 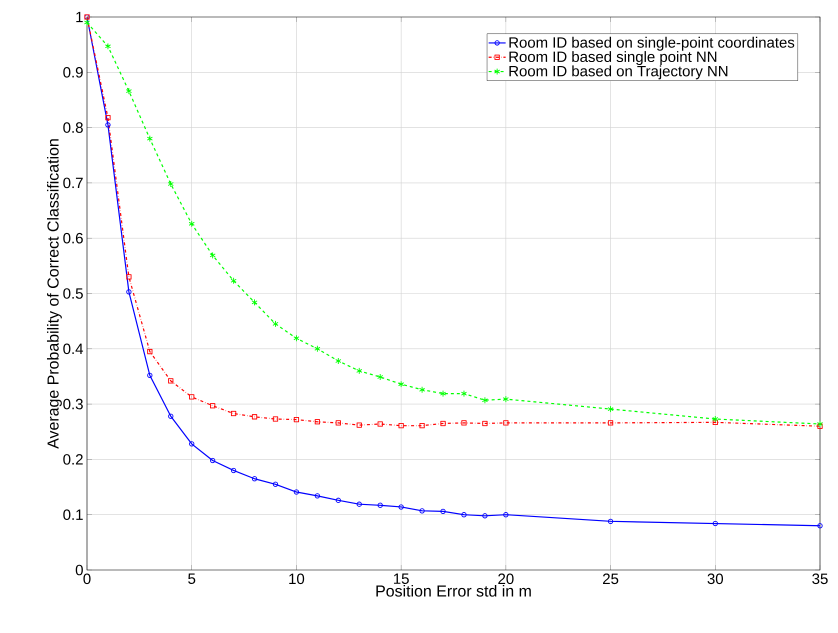 I want to click on y-tick-label: 0.3, so click(x=73, y=404).